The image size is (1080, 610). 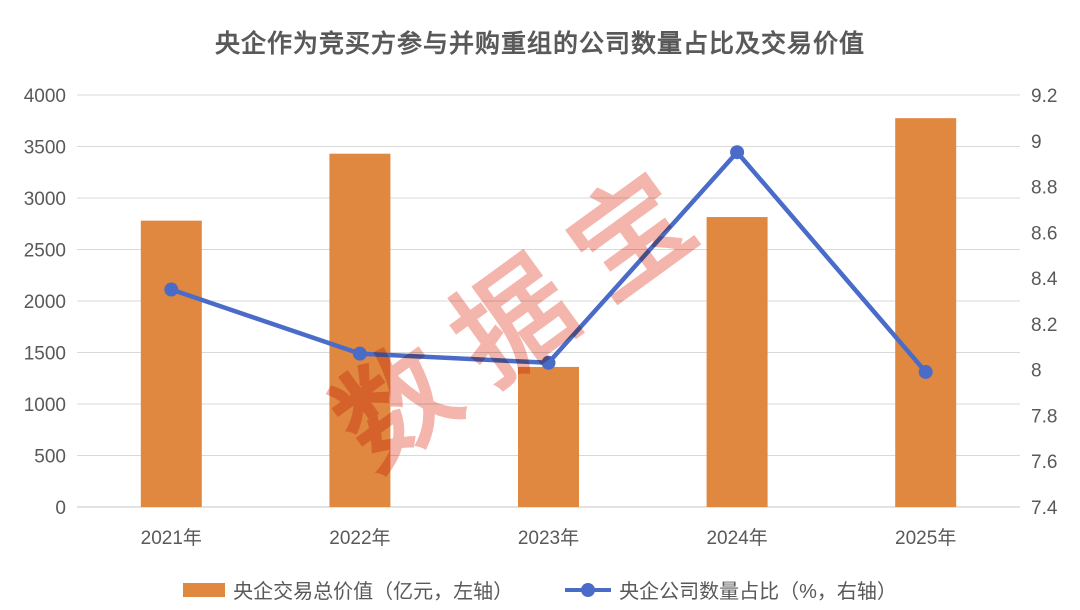 What do you see at coordinates (1044, 508) in the screenshot?
I see `right-axis-tick-label: 7.4` at bounding box center [1044, 508].